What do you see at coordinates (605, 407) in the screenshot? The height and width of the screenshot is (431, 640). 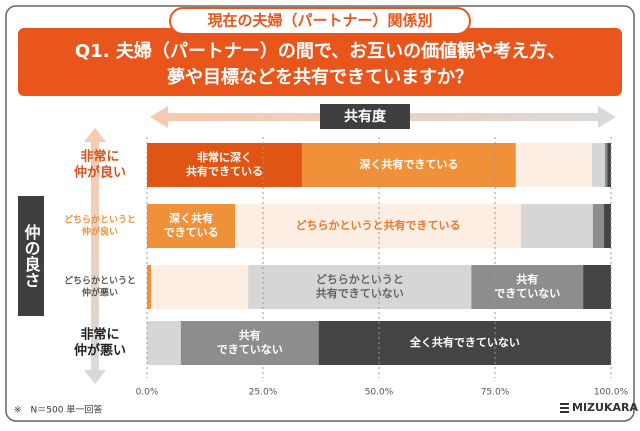 I see `logo: MIZUKARA` at bounding box center [605, 407].